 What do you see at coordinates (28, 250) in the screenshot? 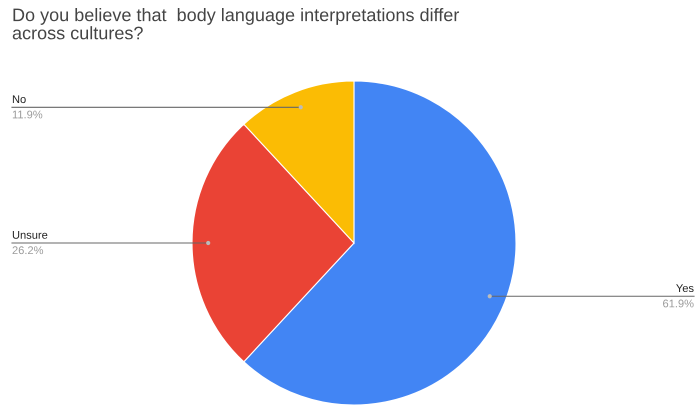
I see `data-label: 26.2%` at bounding box center [28, 250].